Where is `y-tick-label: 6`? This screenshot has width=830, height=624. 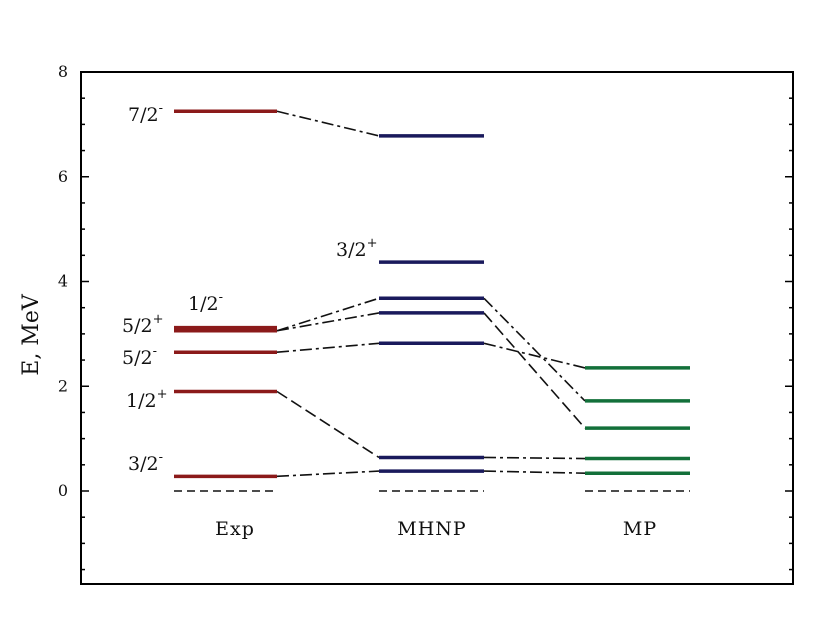
y-tick-label: 6 is located at coordinates (63, 176).